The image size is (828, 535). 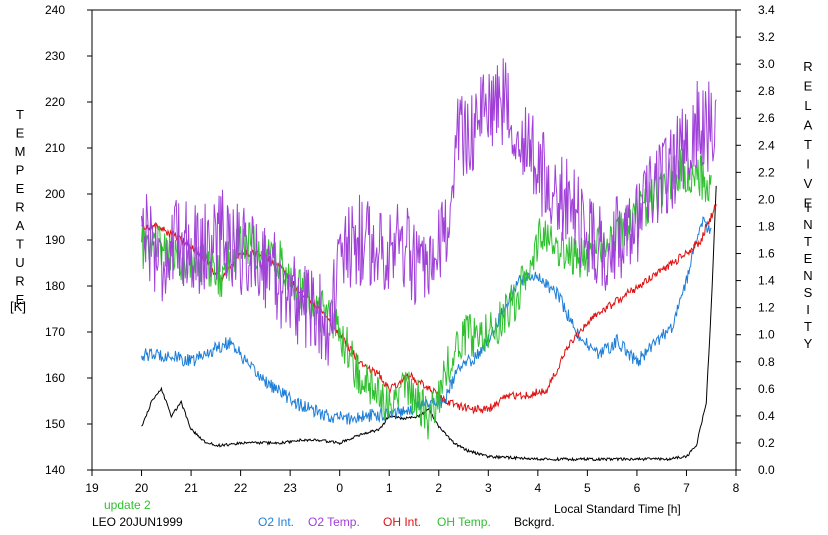 I want to click on y-right-title-letter: S, so click(x=808, y=292).